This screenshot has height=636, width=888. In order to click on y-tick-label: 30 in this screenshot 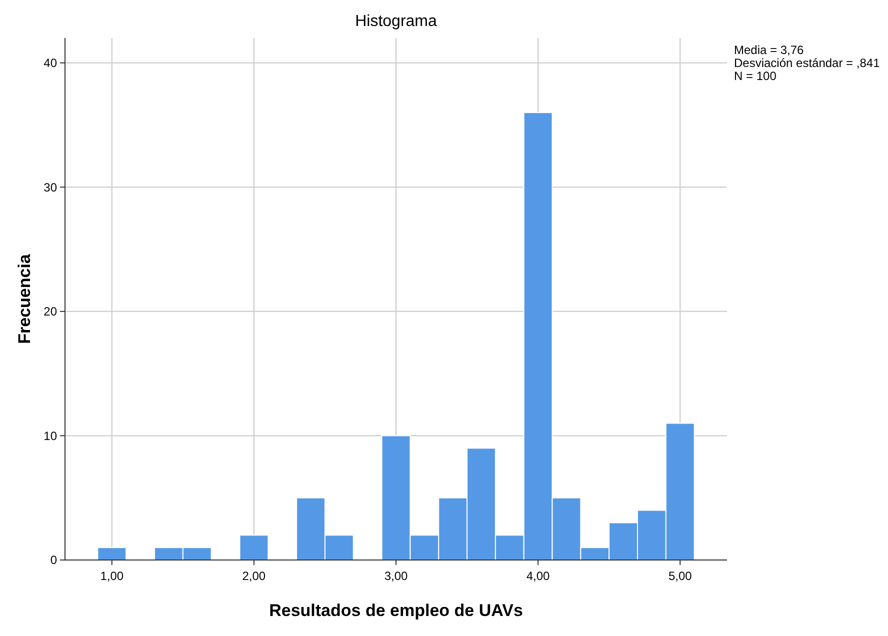, I will do `click(51, 187)`.